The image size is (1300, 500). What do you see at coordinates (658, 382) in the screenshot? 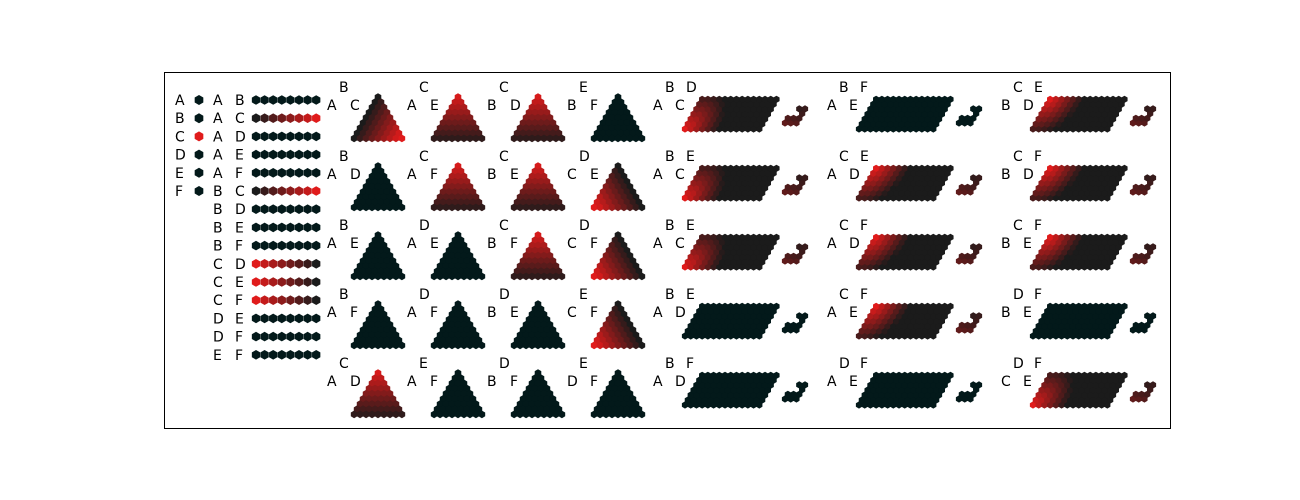
I see `rhombus-label-3: A` at bounding box center [658, 382].